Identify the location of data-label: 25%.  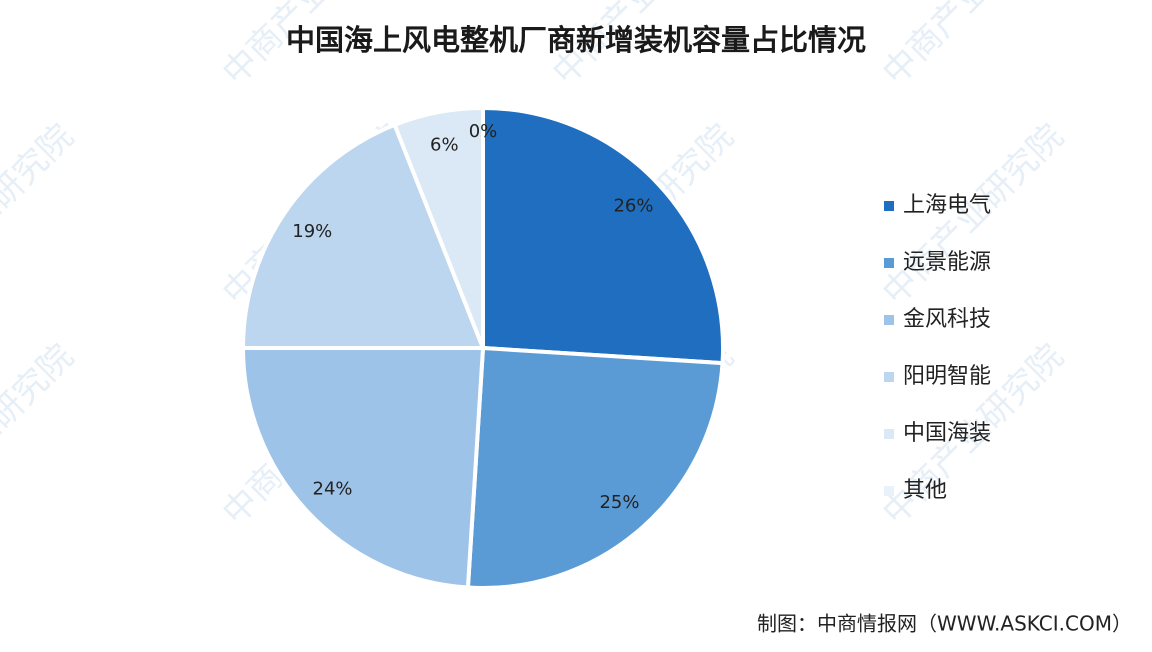
(619, 502).